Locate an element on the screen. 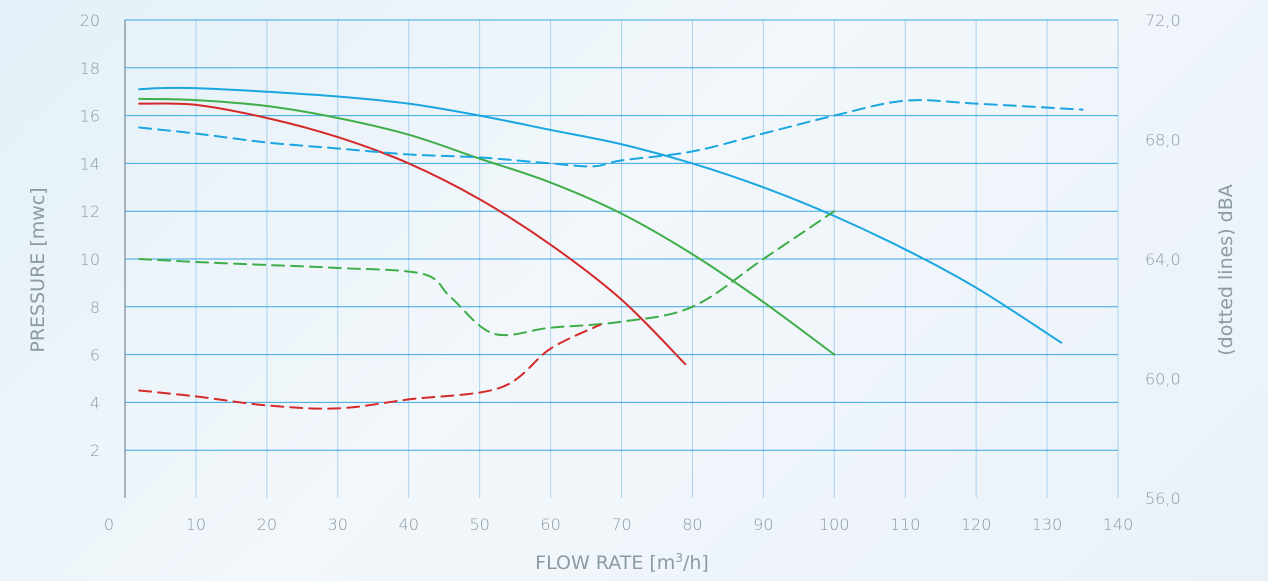 The image size is (1268, 581). x-tick-label: 90 is located at coordinates (763, 524).